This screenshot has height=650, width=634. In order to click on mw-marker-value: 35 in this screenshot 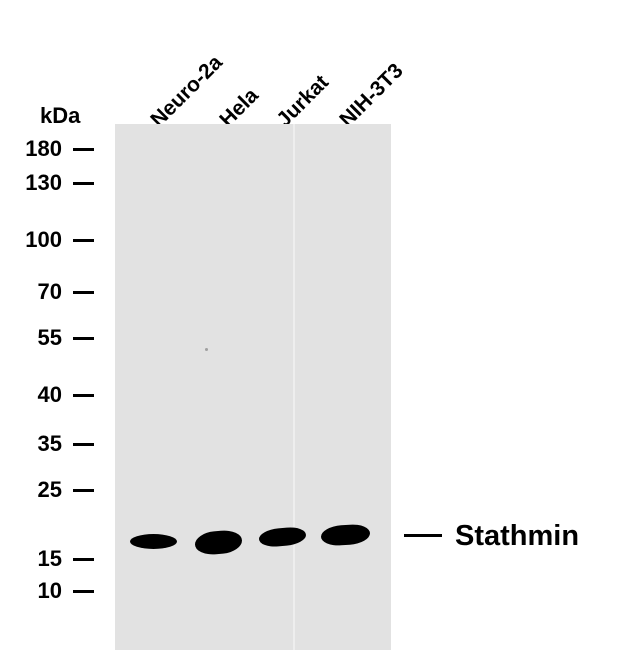, I will do `click(49, 443)`.